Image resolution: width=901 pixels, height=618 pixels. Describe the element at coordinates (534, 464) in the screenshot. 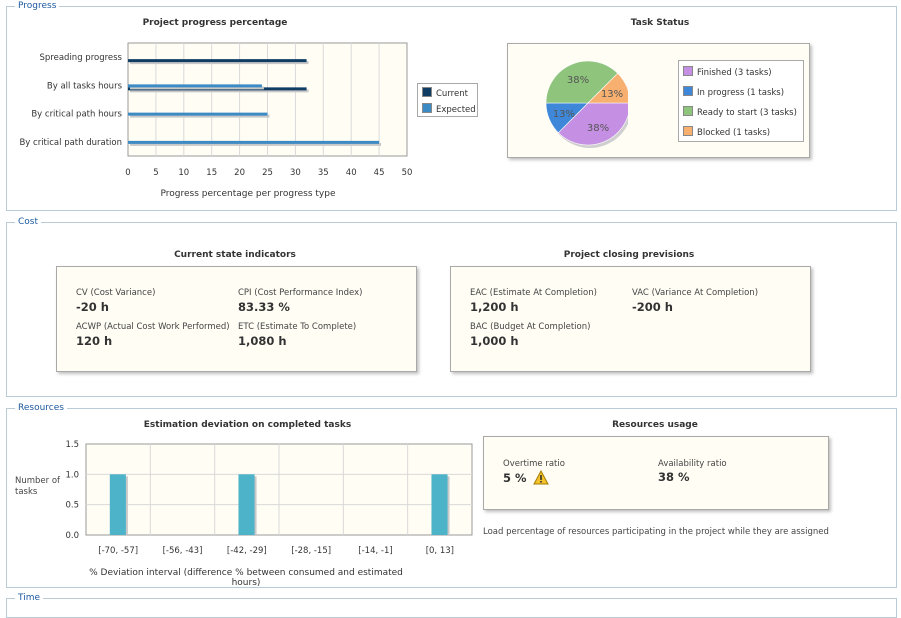

I see `overtime-label: Overtime ratio` at that location.